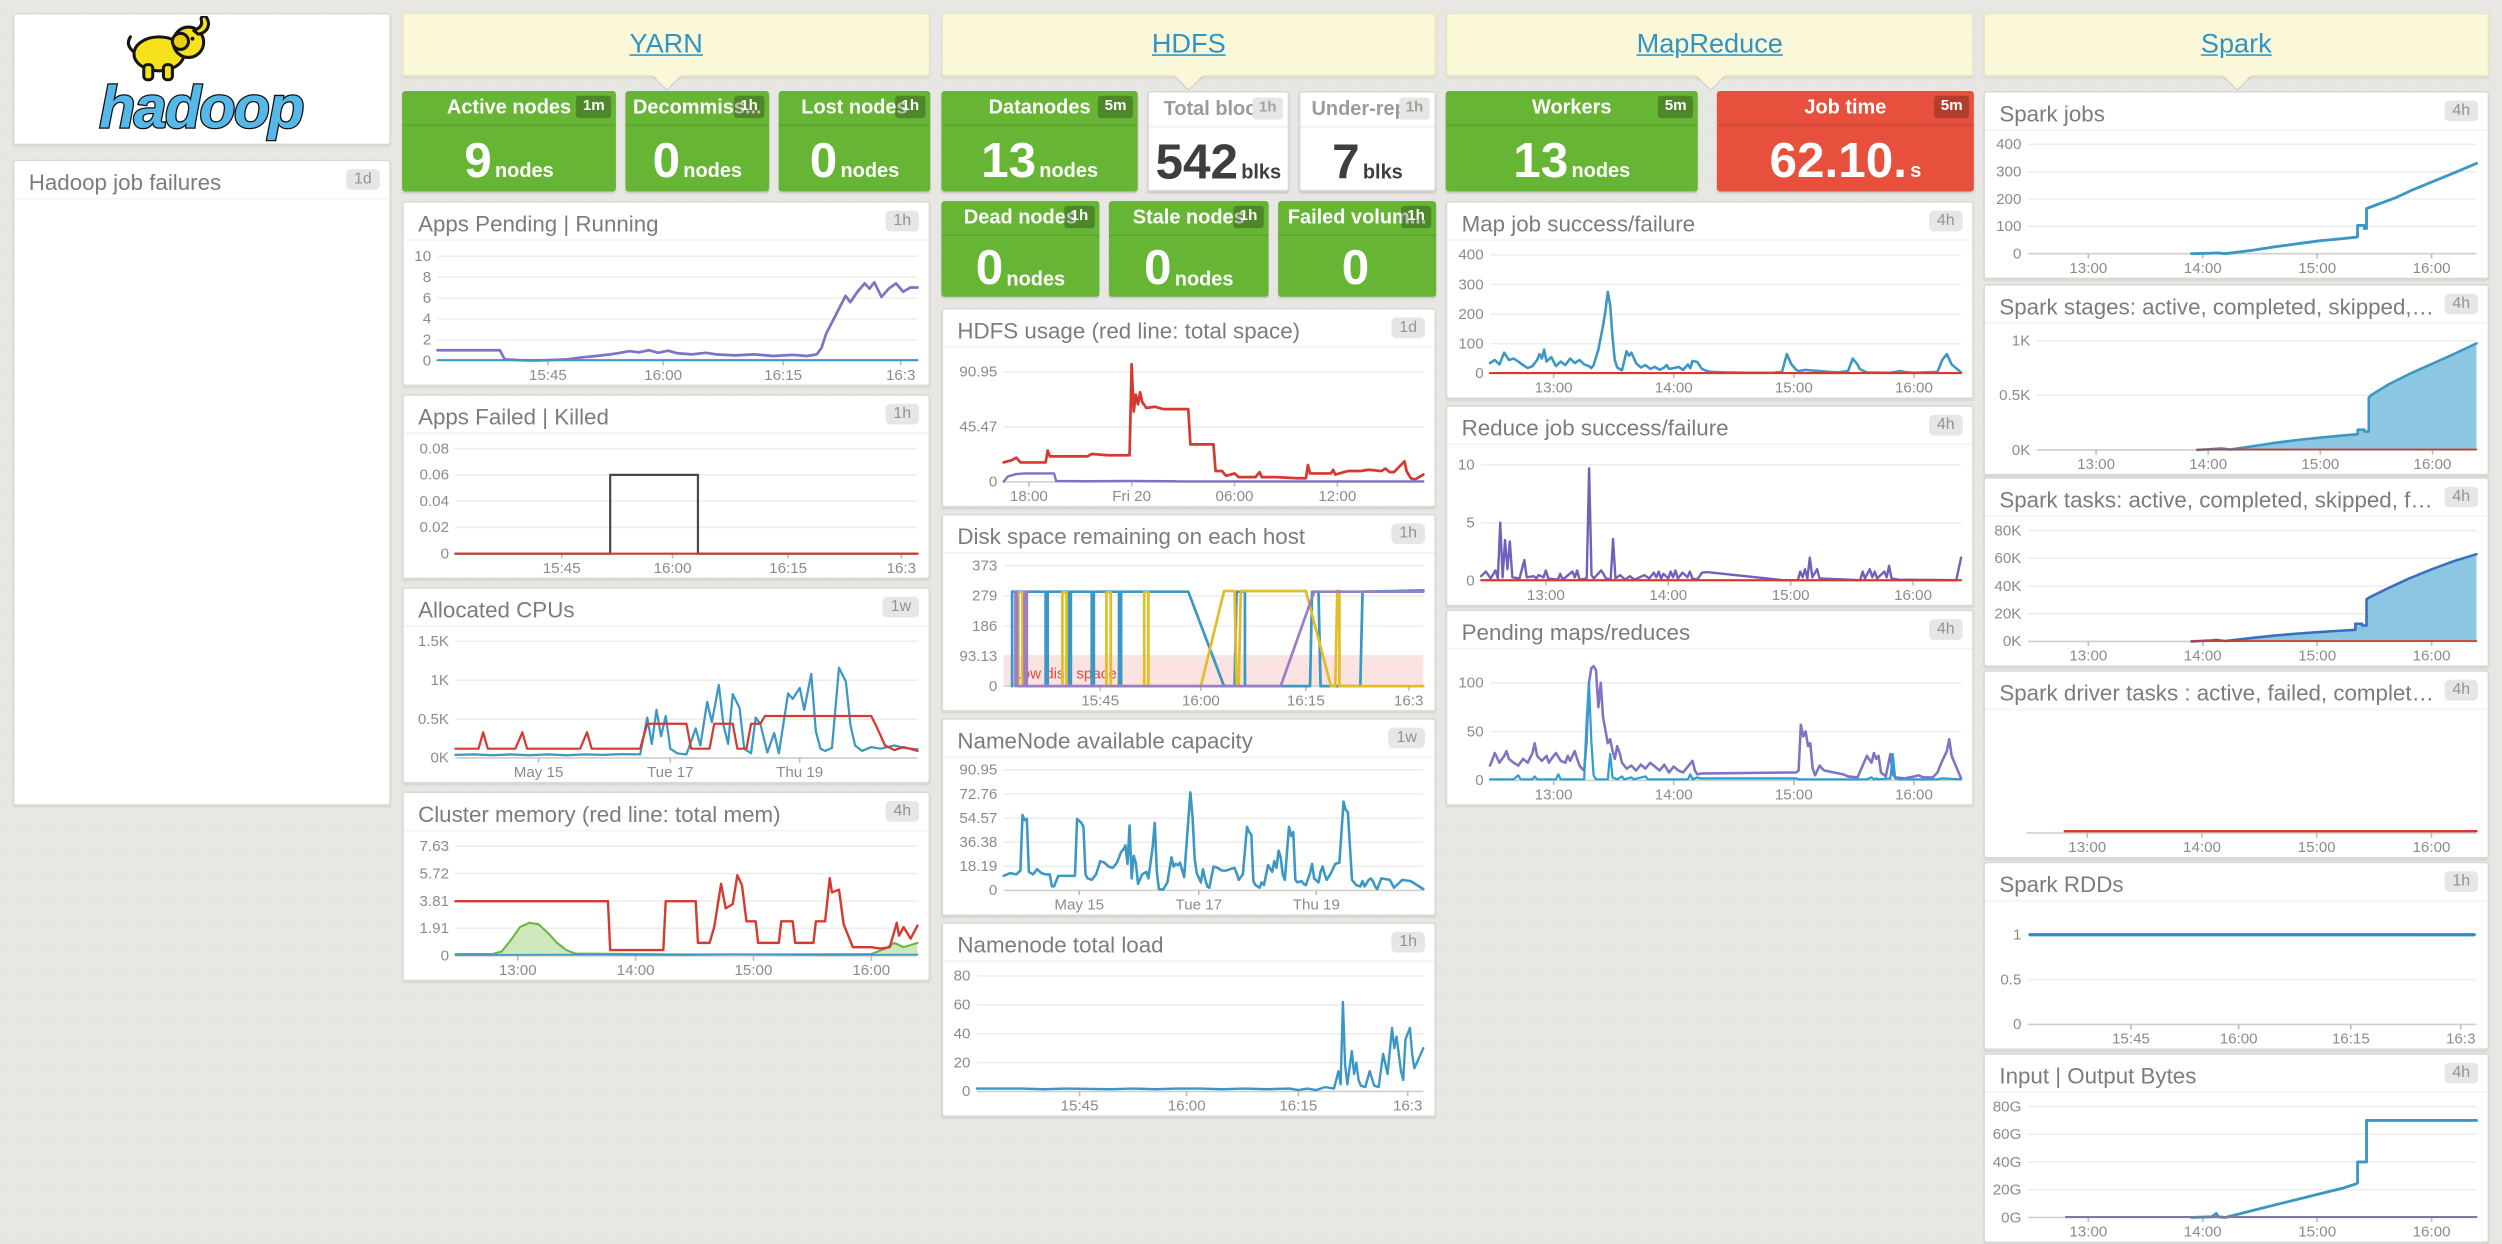  I want to click on logo-card: hadoop, so click(201, 79).